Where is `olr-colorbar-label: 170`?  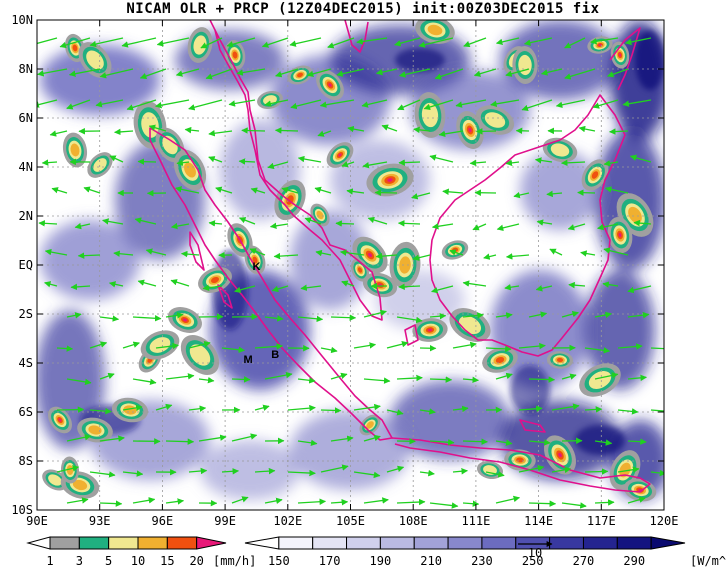
olr-colorbar-label: 170 is located at coordinates (330, 561).